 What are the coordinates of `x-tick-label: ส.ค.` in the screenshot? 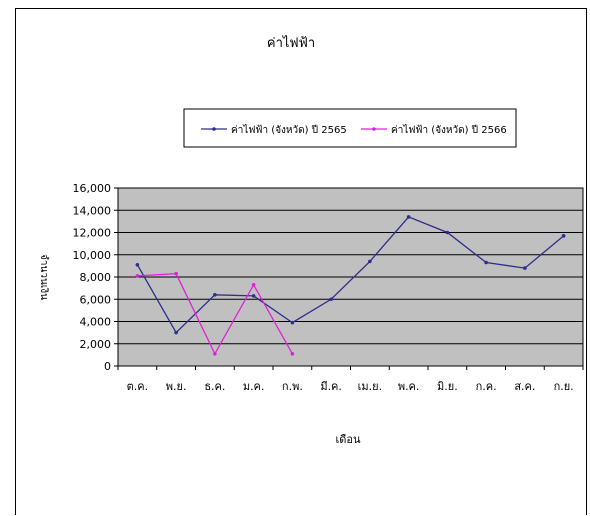 It's located at (524, 386).